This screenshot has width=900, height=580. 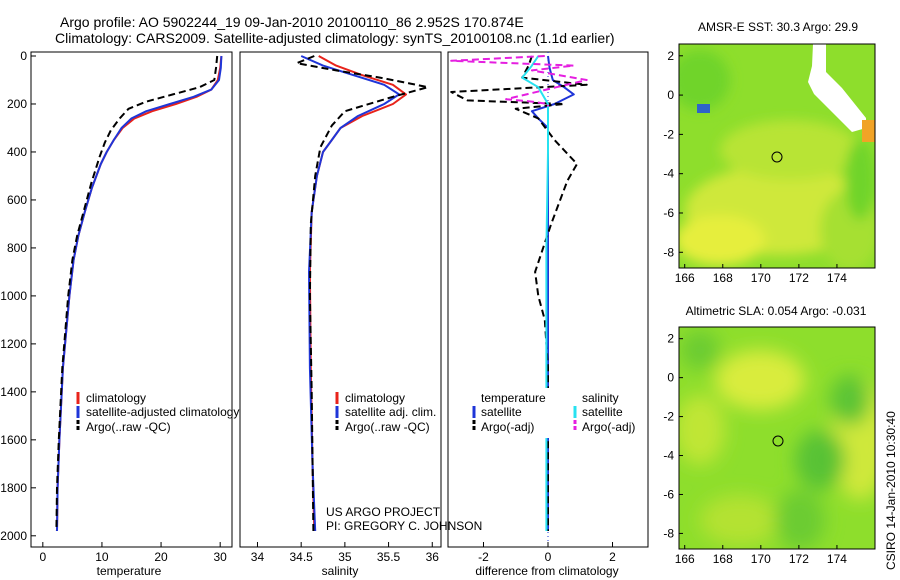 What do you see at coordinates (501, 412) in the screenshot?
I see `legend-label-temp-satellite: satellite` at bounding box center [501, 412].